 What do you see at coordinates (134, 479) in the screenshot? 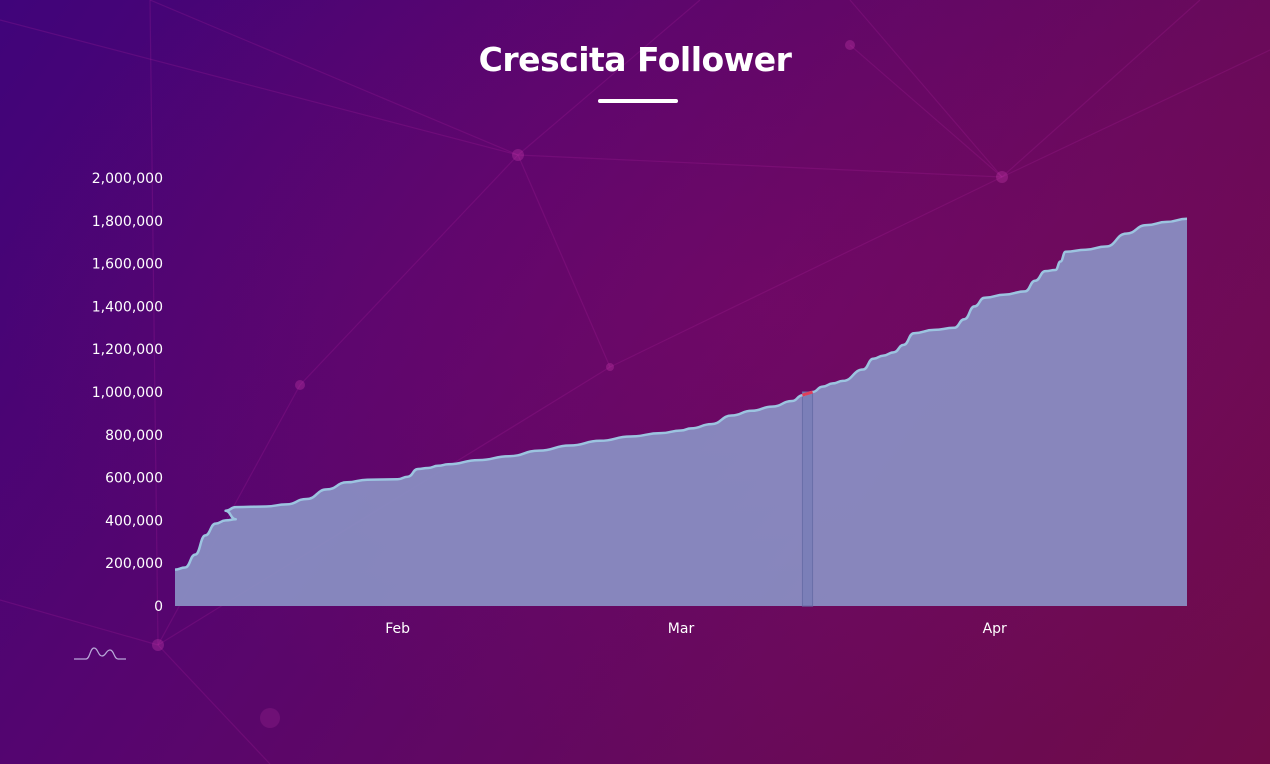
I see `y-tick-label: 600,000` at bounding box center [134, 479].